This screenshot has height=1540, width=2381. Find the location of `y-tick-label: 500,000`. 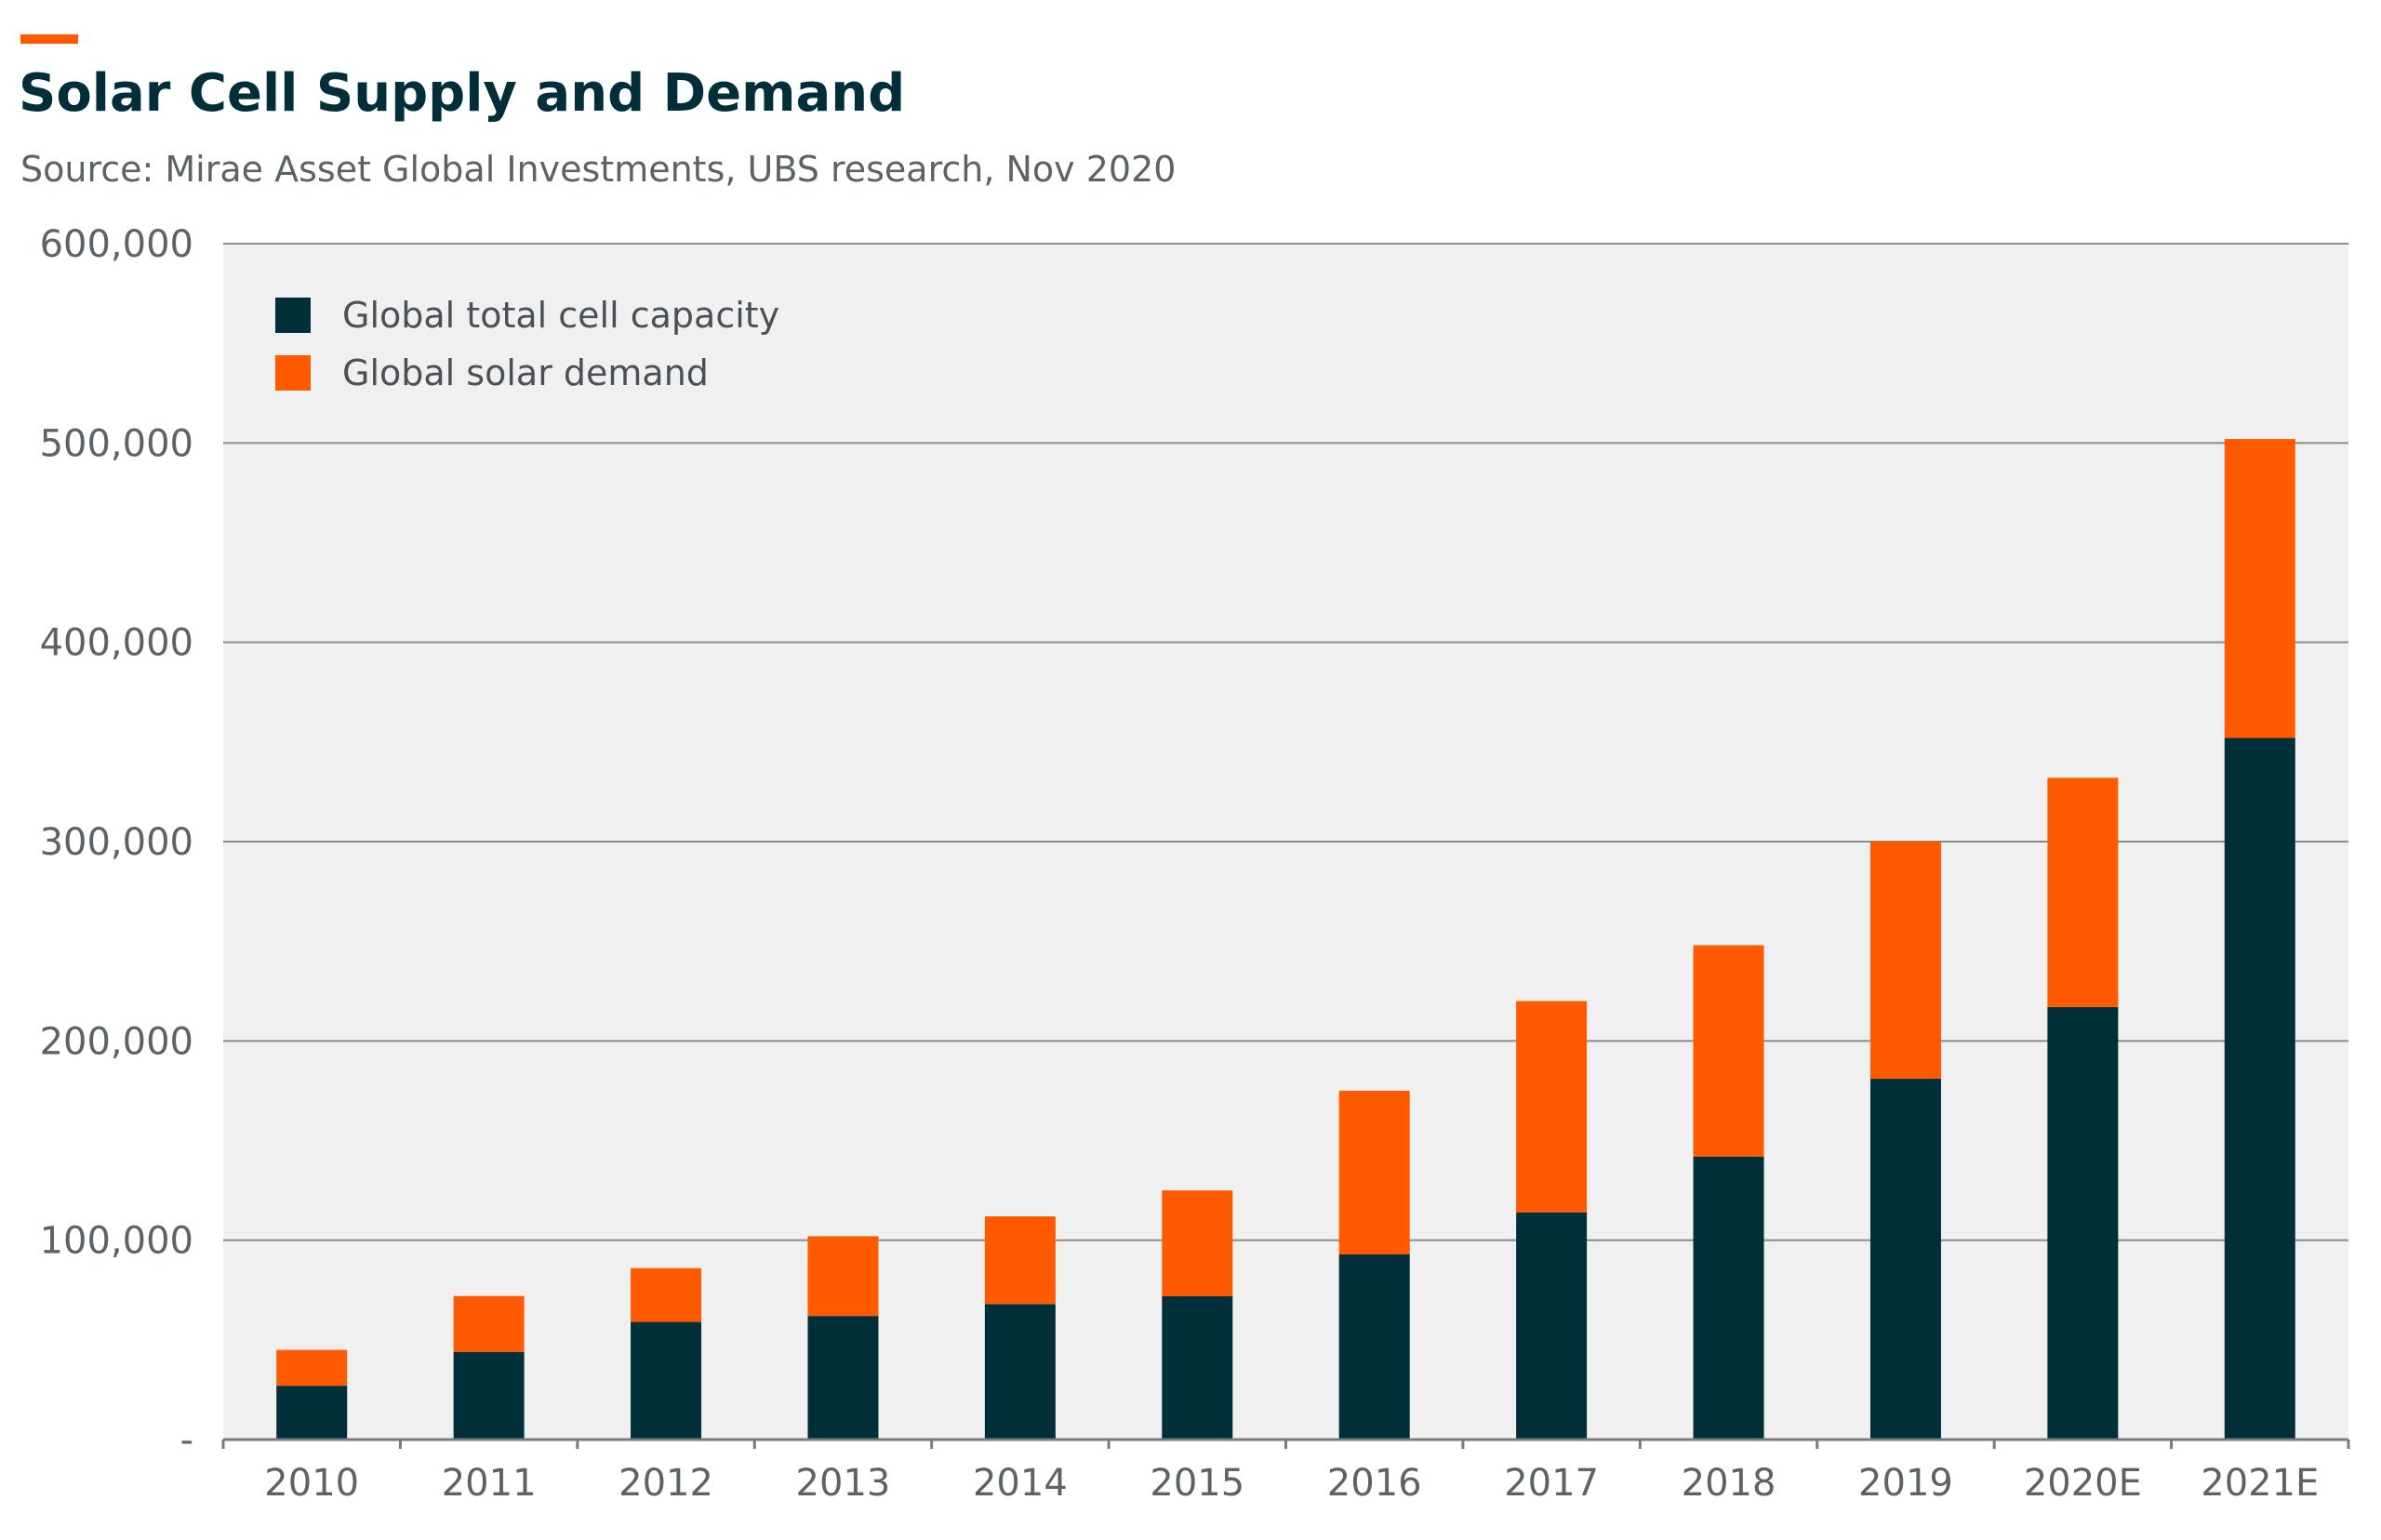

y-tick-label: 500,000 is located at coordinates (116, 443).